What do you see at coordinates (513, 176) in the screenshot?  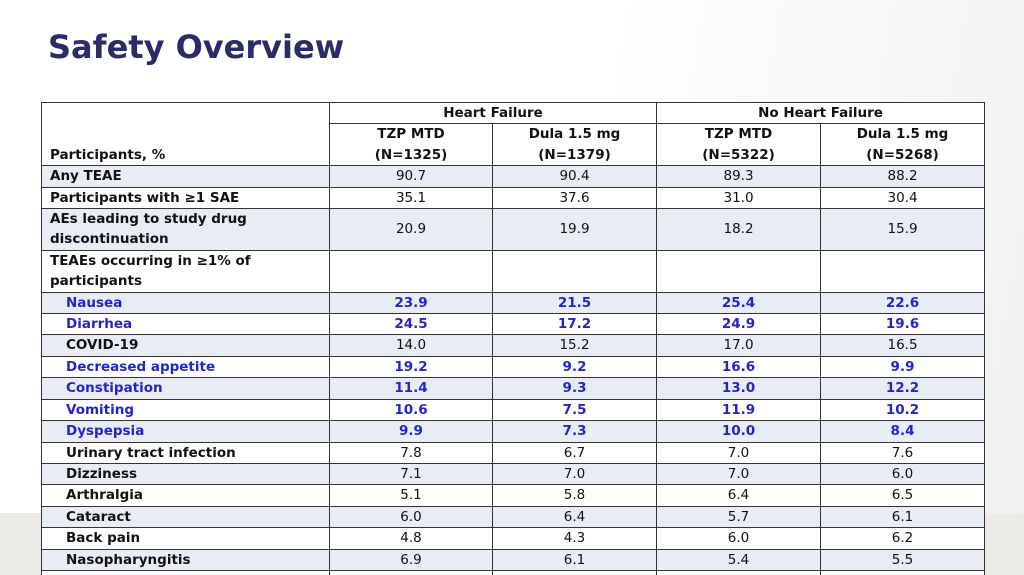 I see `table-row: Any TEAE 90.7 90.4 89.3 88.2` at bounding box center [513, 176].